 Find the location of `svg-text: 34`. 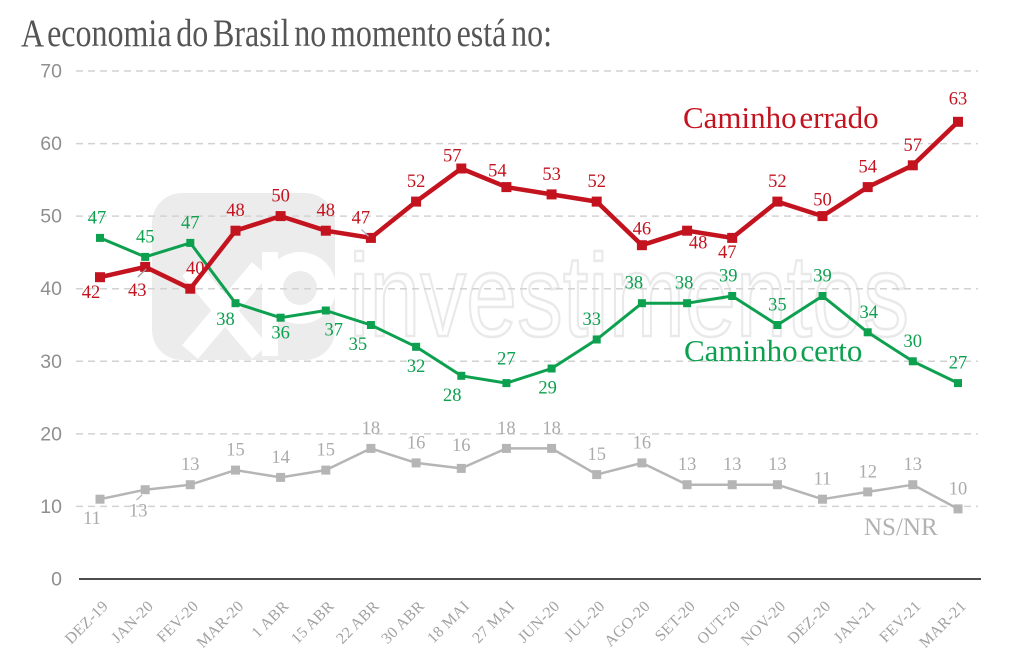

svg-text: 34 is located at coordinates (868, 313).